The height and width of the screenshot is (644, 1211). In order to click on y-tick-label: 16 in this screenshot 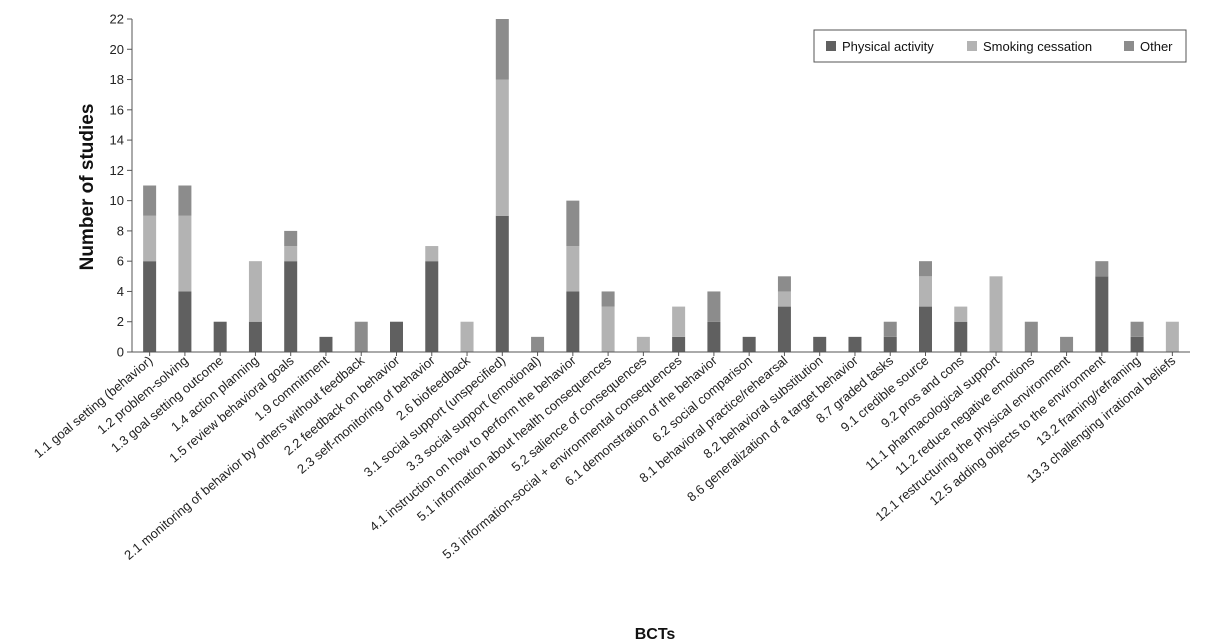, I will do `click(117, 109)`.